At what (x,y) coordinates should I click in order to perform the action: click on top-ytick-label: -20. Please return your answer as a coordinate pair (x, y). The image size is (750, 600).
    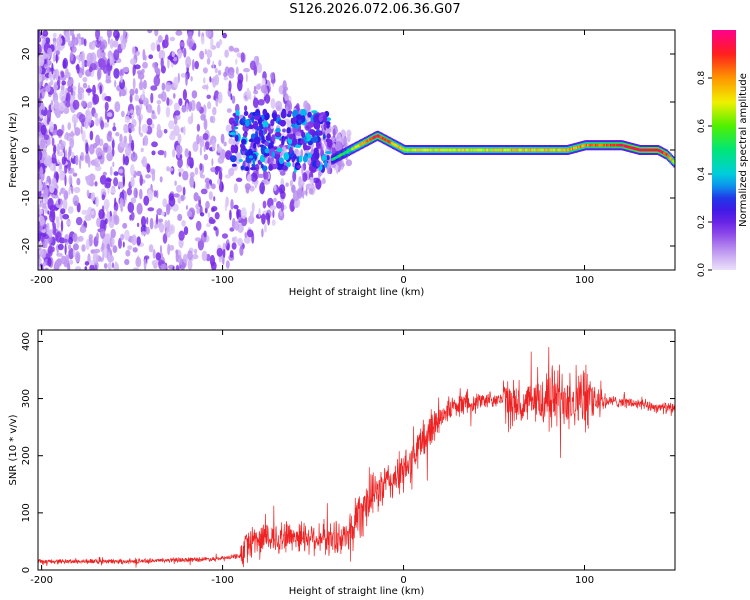
    Looking at the image, I should click on (26, 246).